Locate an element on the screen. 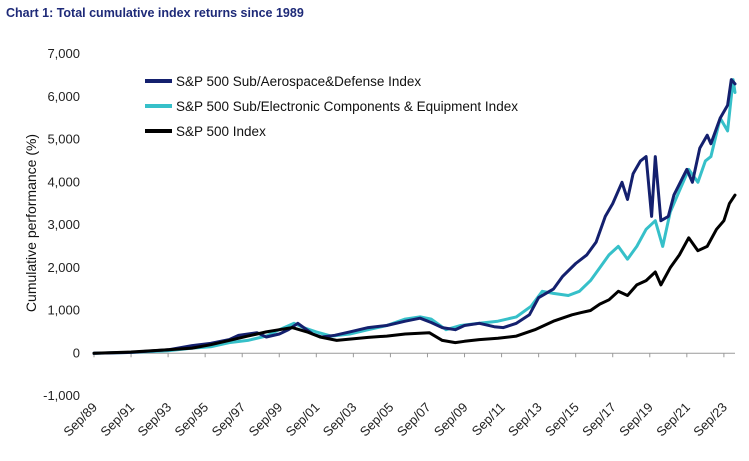 The width and height of the screenshot is (749, 461). y-axis-label-group: Cumulative performance (%) is located at coordinates (31, 223).